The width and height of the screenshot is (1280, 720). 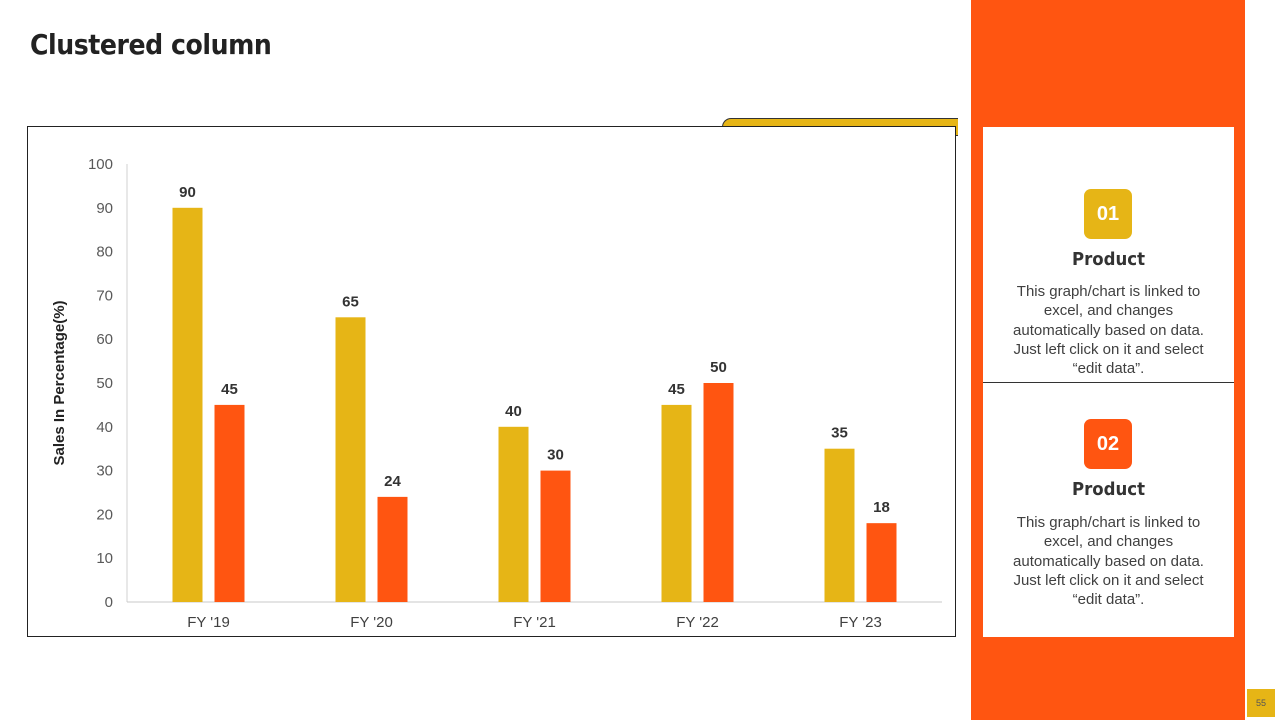 I want to click on page-number: 55, so click(x=1261, y=703).